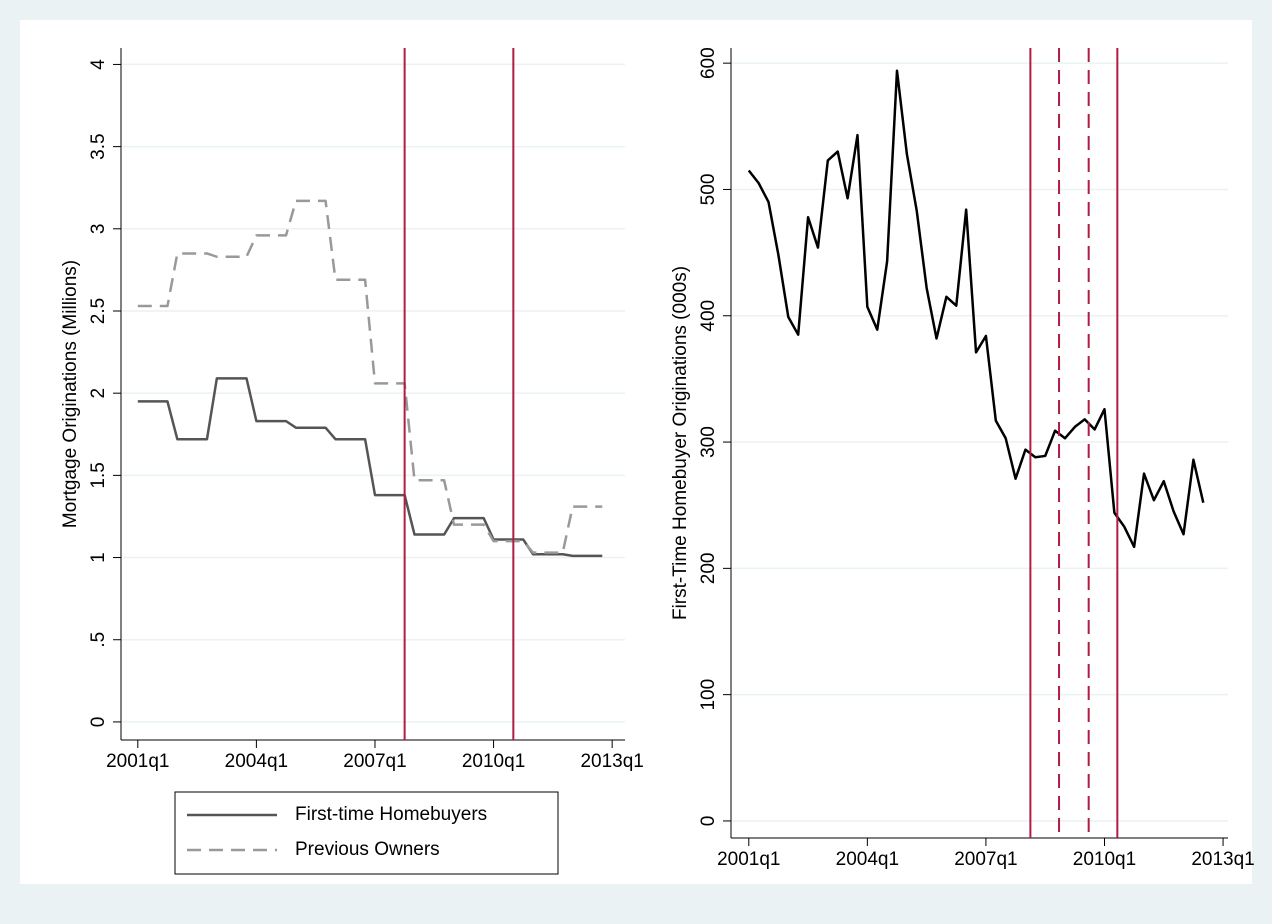 The height and width of the screenshot is (924, 1272). I want to click on y-tick-label: 2.5, so click(98, 311).